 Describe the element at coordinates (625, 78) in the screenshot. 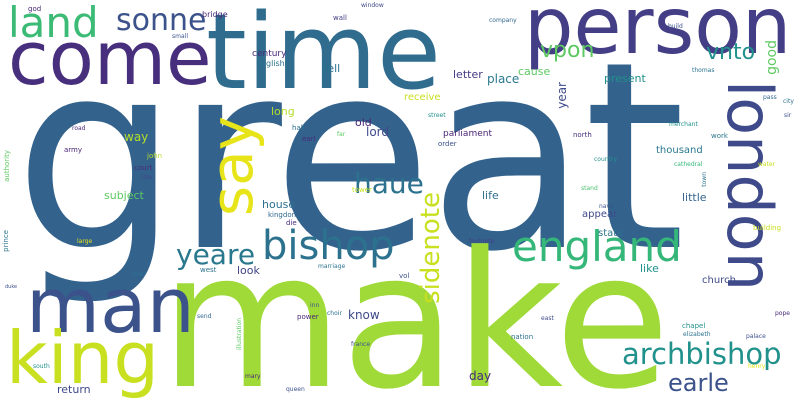

I see `word-present: present` at that location.